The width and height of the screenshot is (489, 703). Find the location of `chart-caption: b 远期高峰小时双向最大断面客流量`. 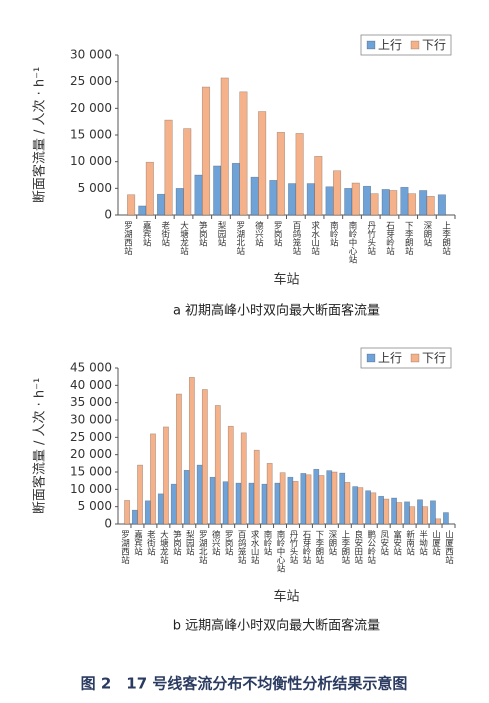

chart-caption: b 远期高峰小时双向最大断面客流量 is located at coordinates (276, 626).